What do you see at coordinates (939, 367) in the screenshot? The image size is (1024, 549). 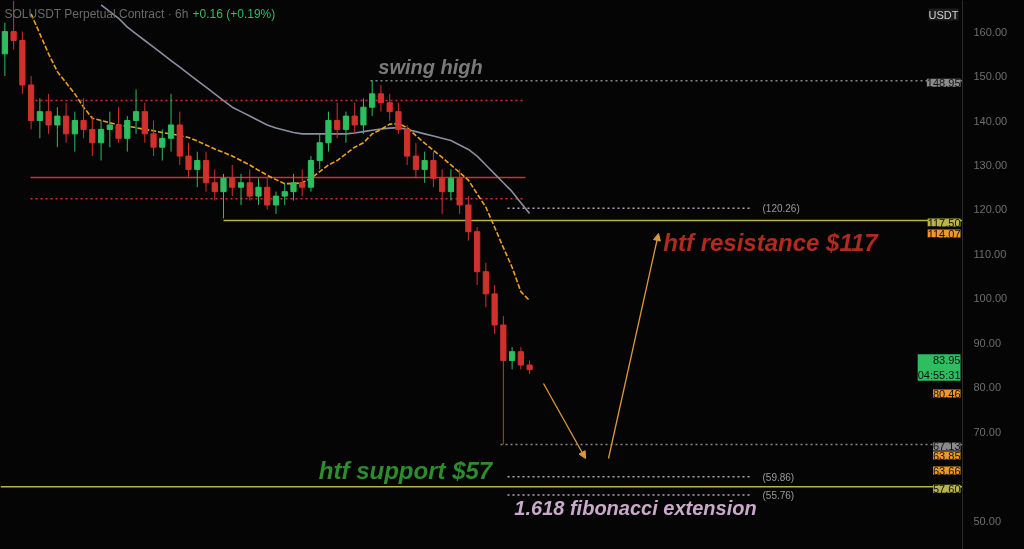 I see `annotation: 83.95 04:55:31` at bounding box center [939, 367].